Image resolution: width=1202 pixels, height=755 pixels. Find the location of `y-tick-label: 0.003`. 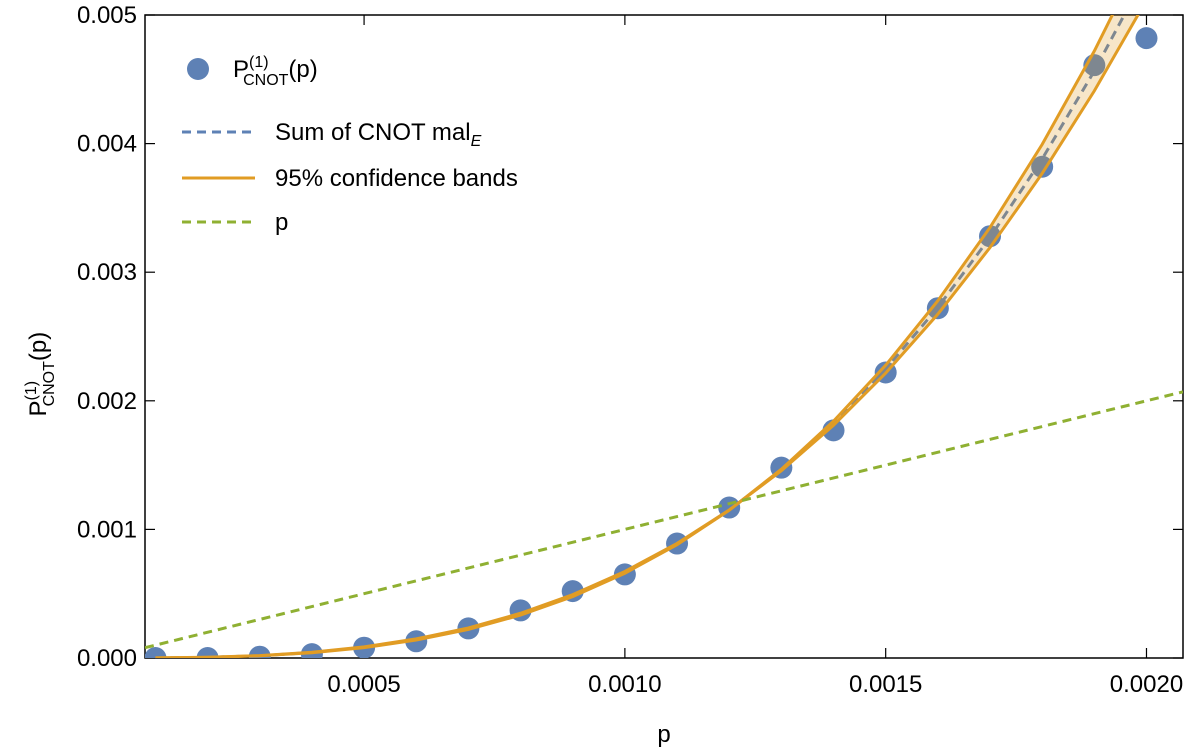

y-tick-label: 0.003 is located at coordinates (107, 272).